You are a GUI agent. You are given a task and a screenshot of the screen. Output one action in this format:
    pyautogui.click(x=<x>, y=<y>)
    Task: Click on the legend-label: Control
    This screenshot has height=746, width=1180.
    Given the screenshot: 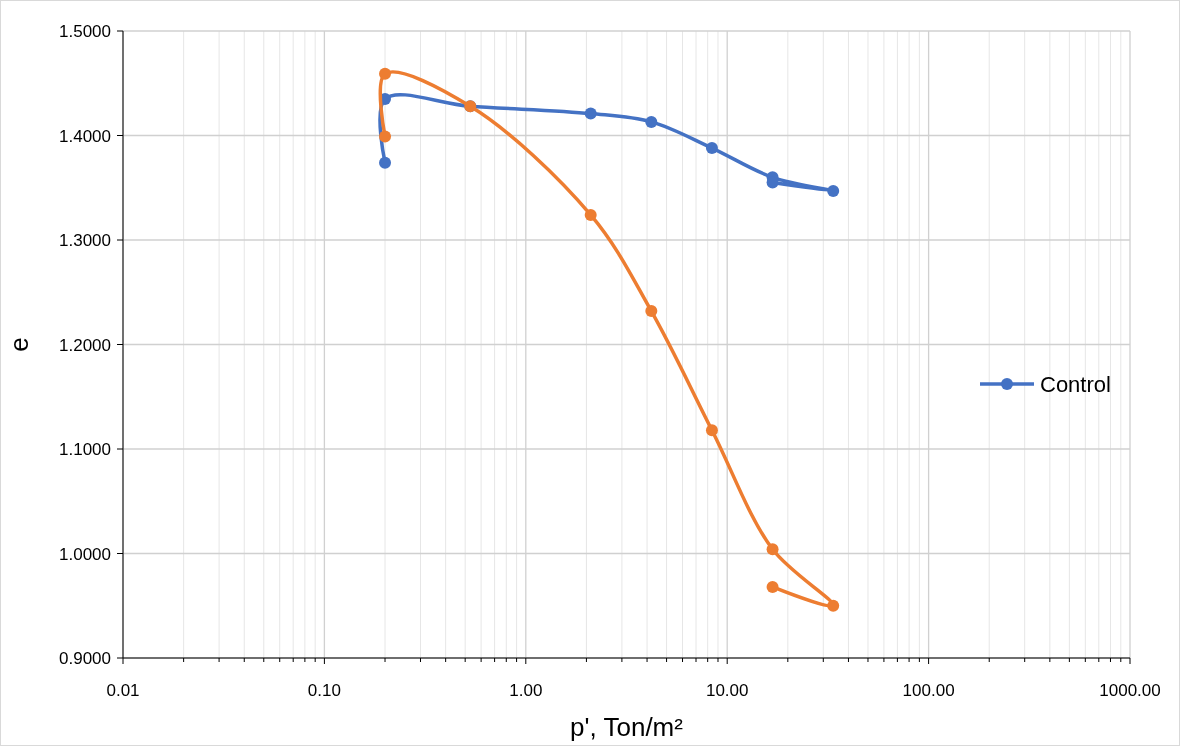 What is the action you would take?
    pyautogui.click(x=1075, y=384)
    